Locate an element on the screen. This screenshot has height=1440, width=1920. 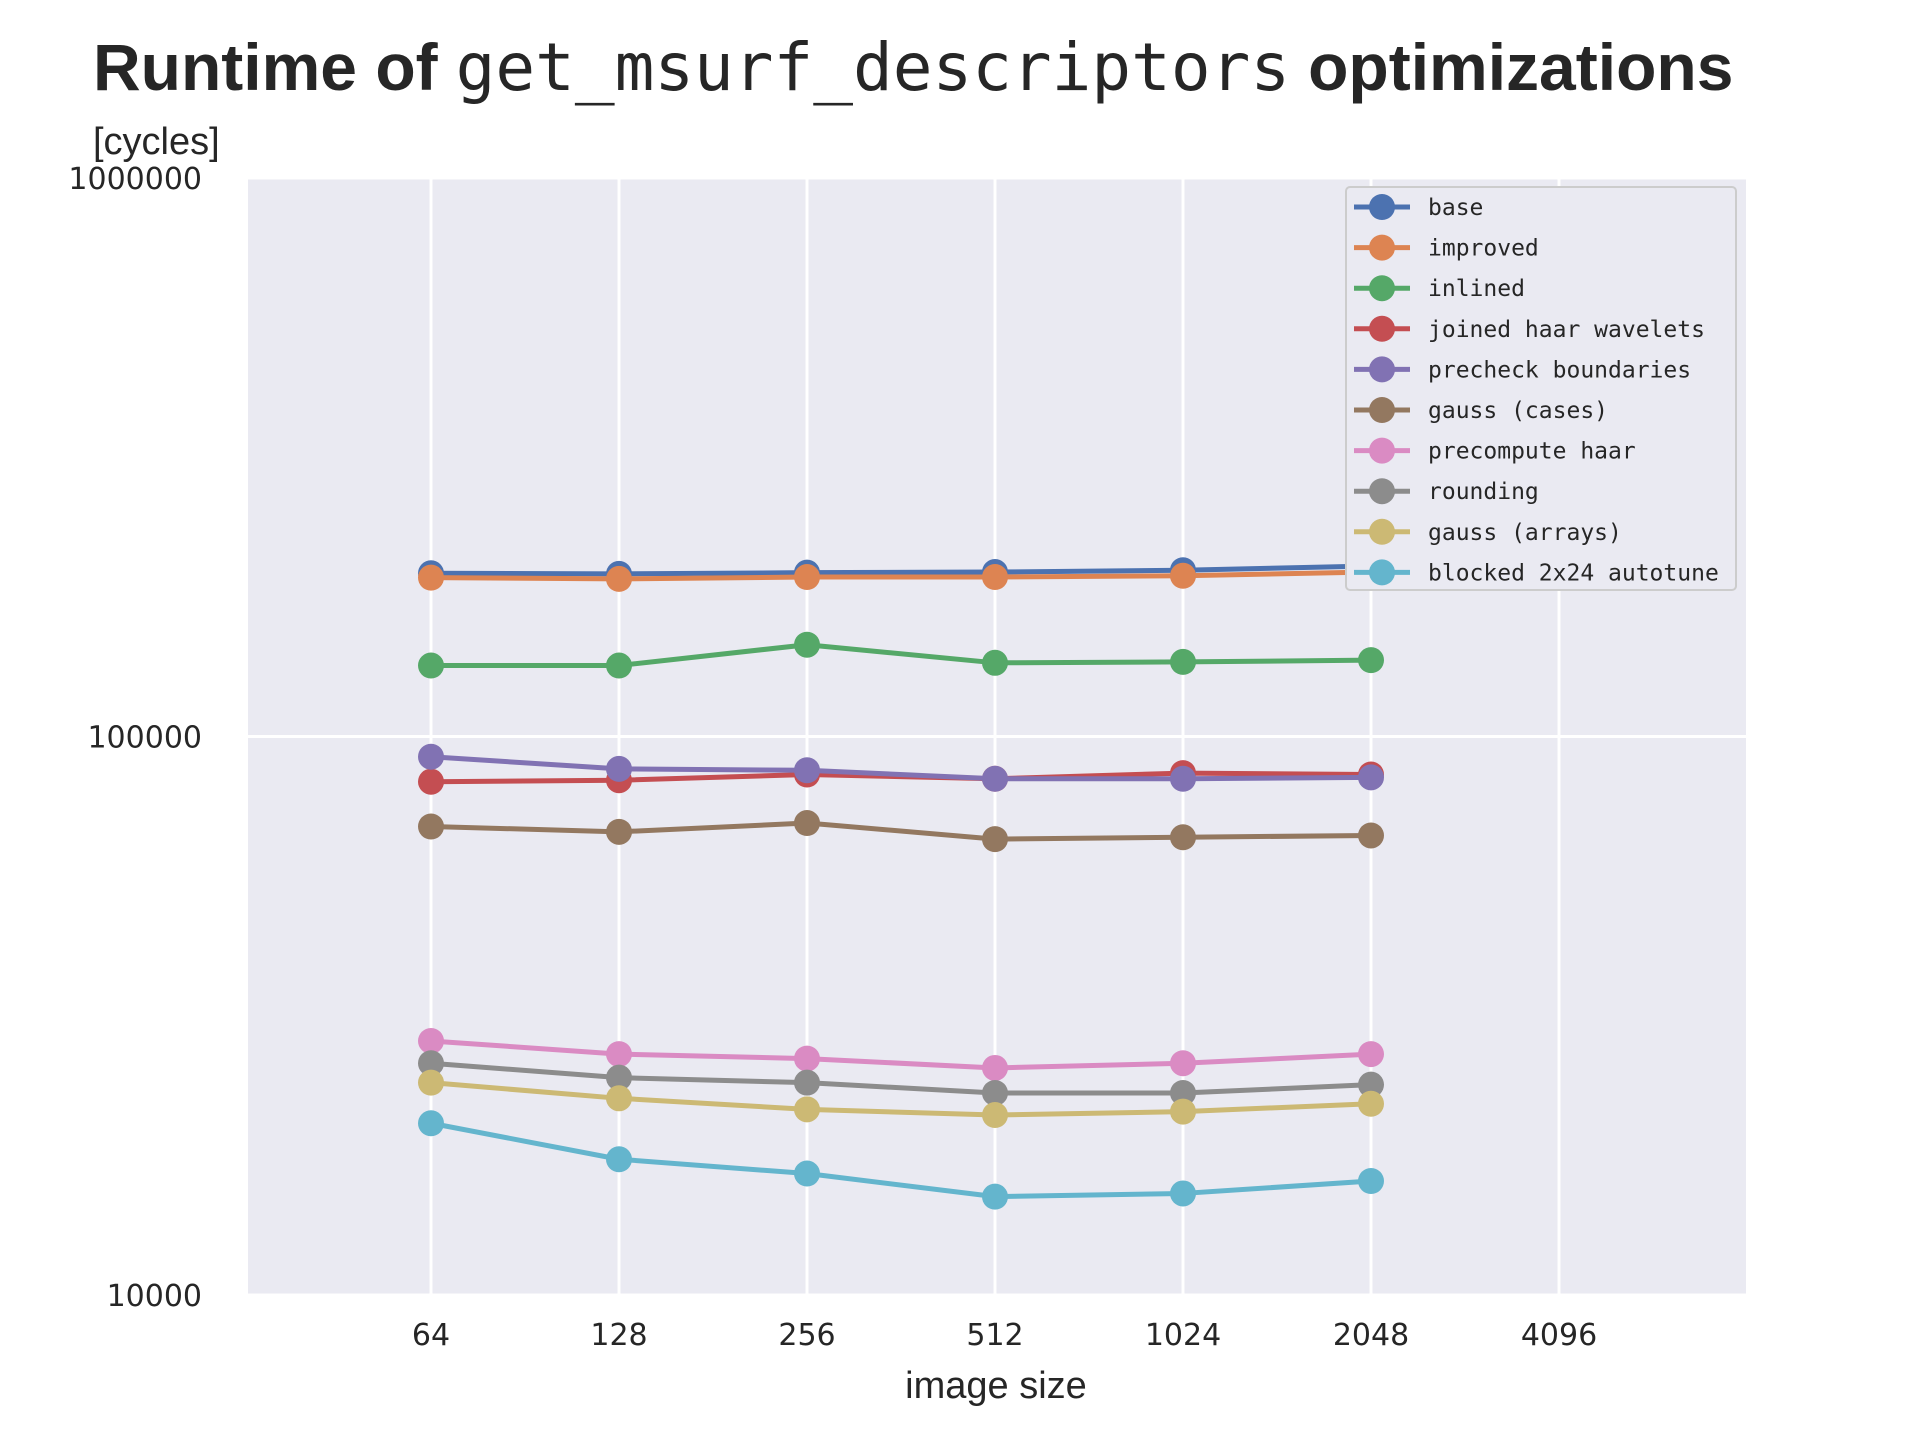
legend-label: precheck boundaries is located at coordinates (1559, 370).